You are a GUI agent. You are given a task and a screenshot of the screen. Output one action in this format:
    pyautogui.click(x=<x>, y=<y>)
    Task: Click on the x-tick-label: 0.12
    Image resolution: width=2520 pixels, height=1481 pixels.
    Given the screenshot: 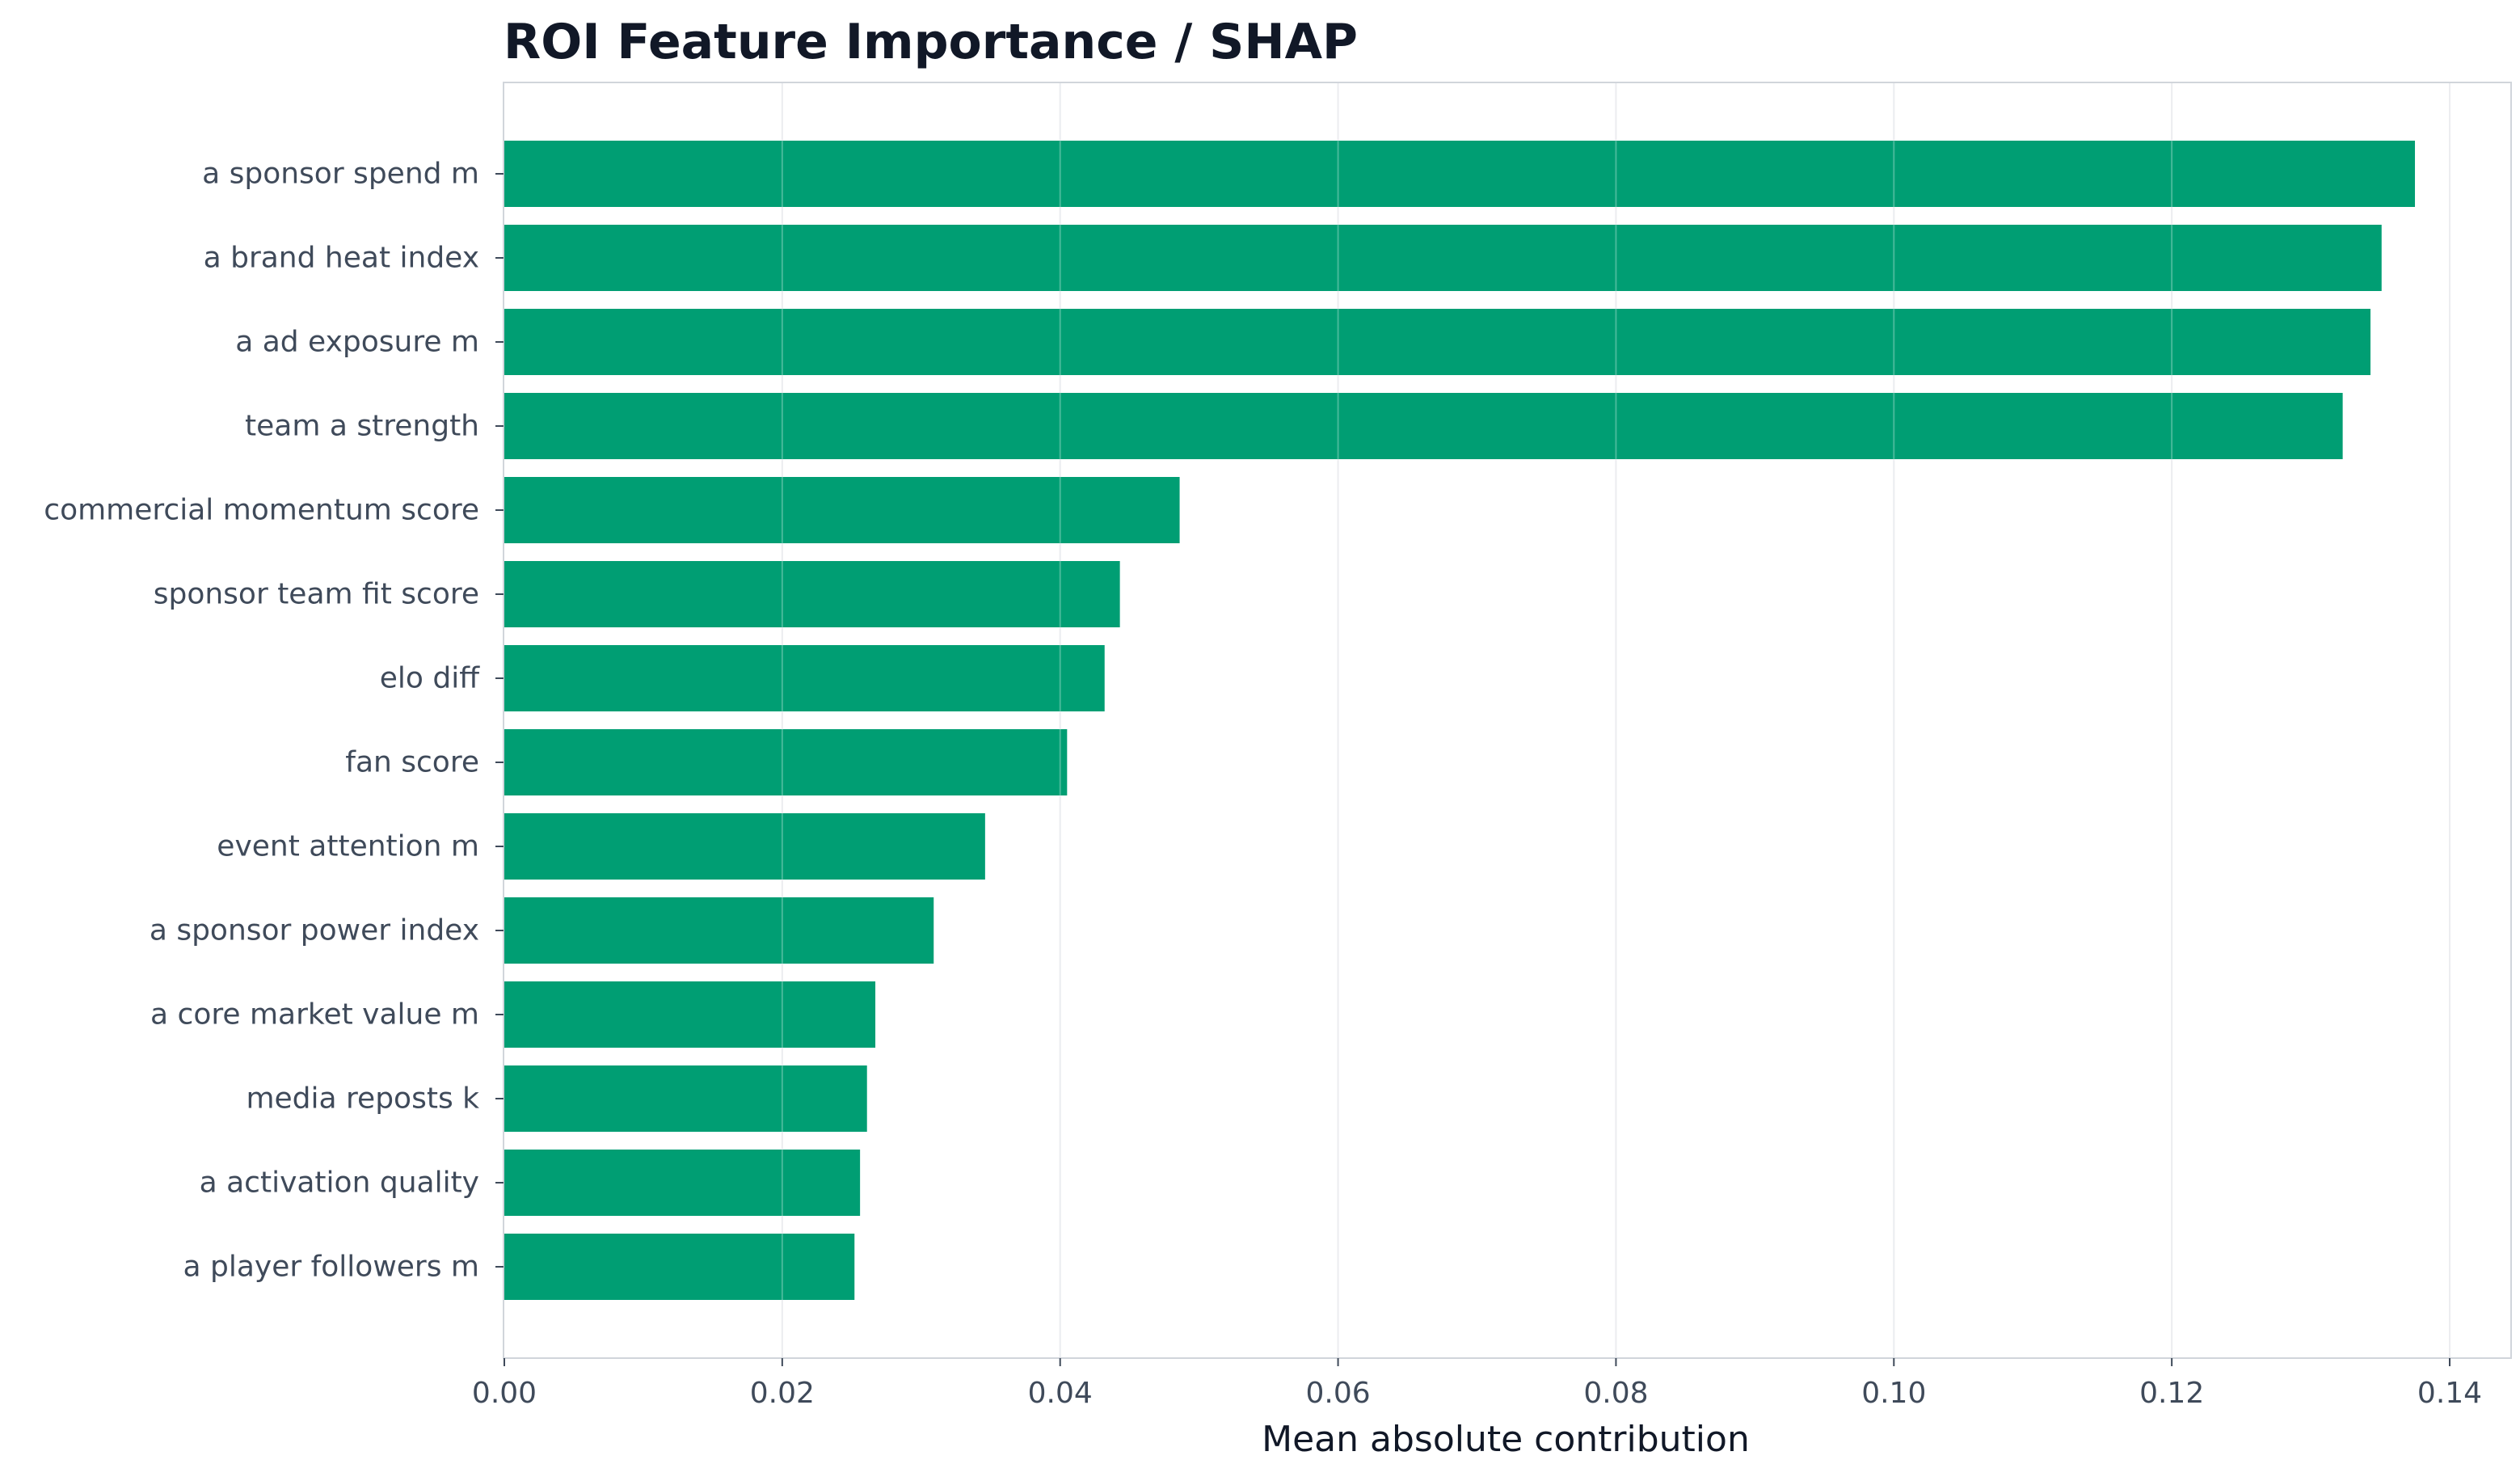 What is the action you would take?
    pyautogui.click(x=2171, y=1393)
    